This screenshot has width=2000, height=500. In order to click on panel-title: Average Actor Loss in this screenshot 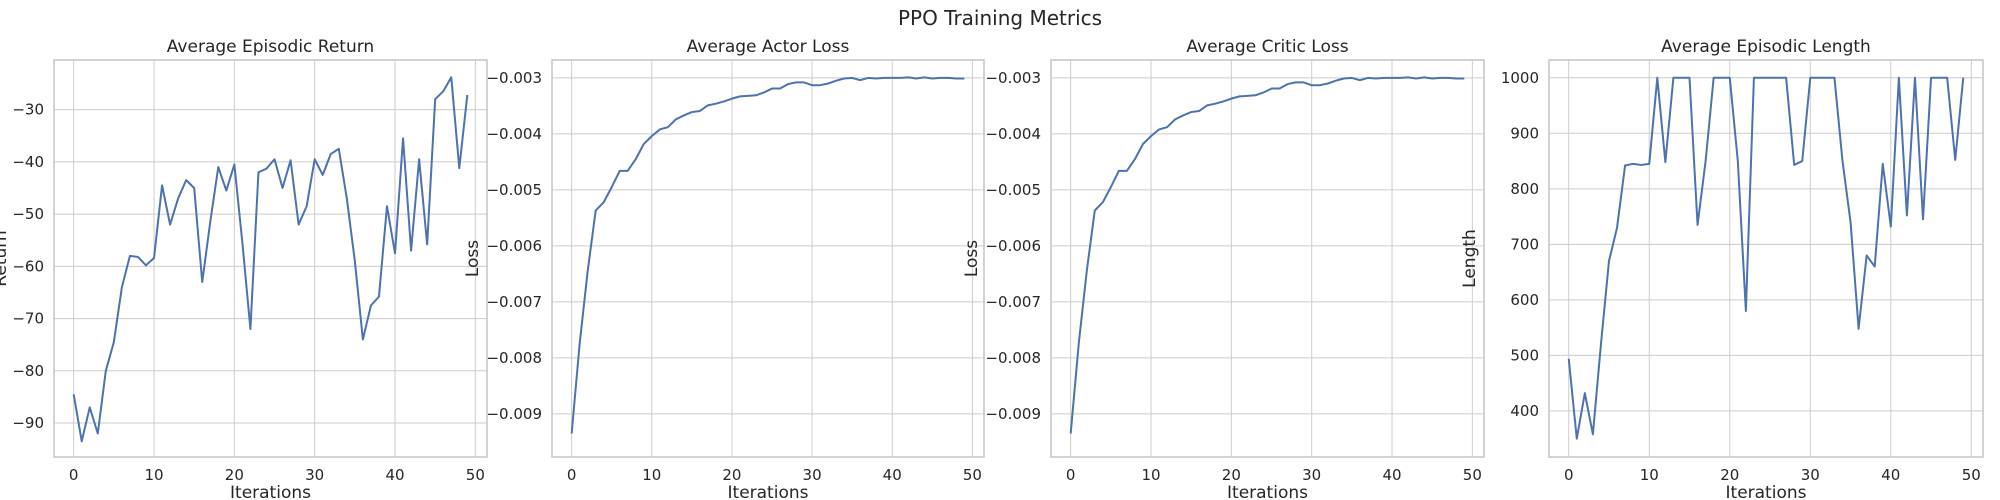, I will do `click(768, 47)`.